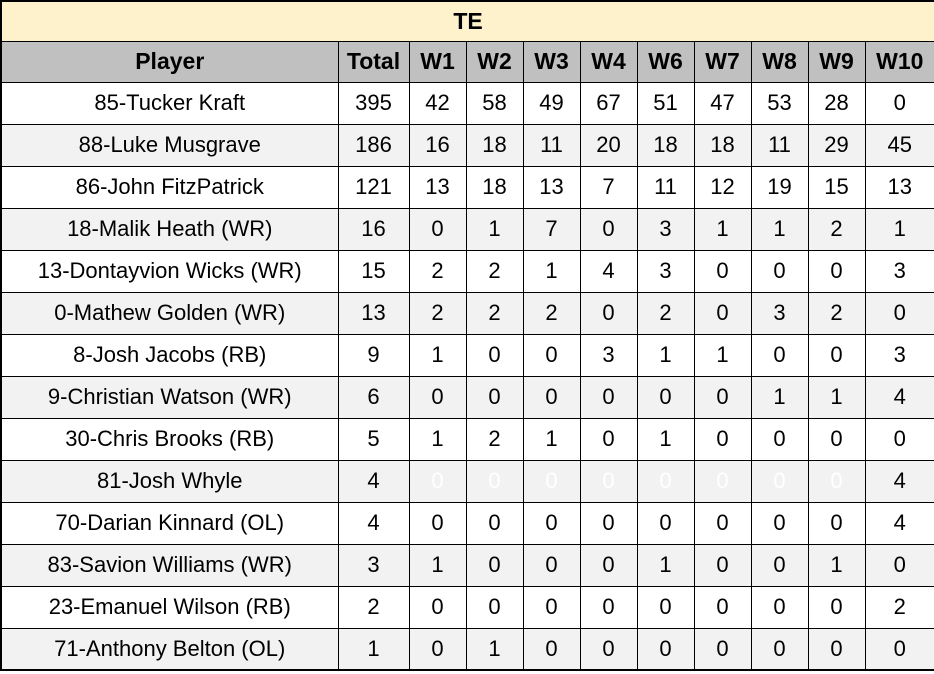  I want to click on week-cell-w3: 2, so click(551, 313).